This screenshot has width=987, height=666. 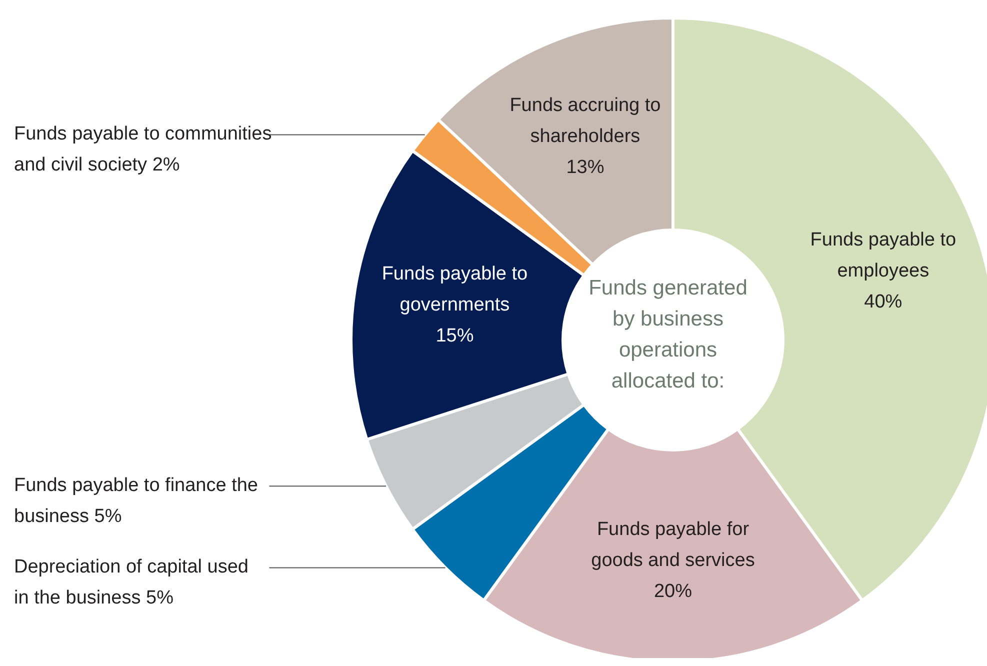 I want to click on slice-label: Funds payable to governments, so click(x=455, y=289).